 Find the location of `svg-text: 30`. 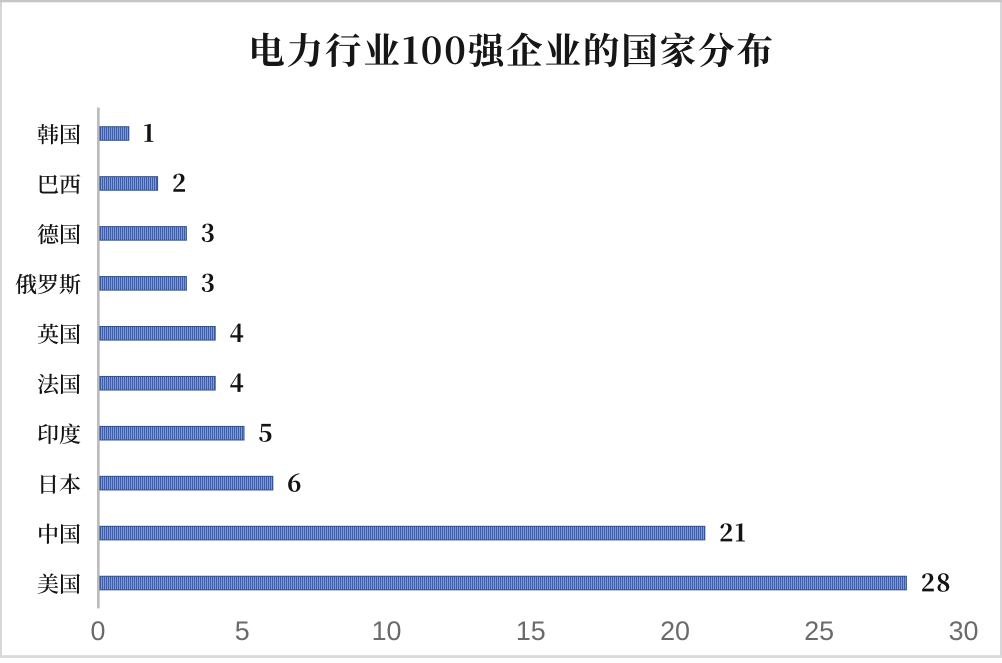

svg-text: 30 is located at coordinates (964, 631).